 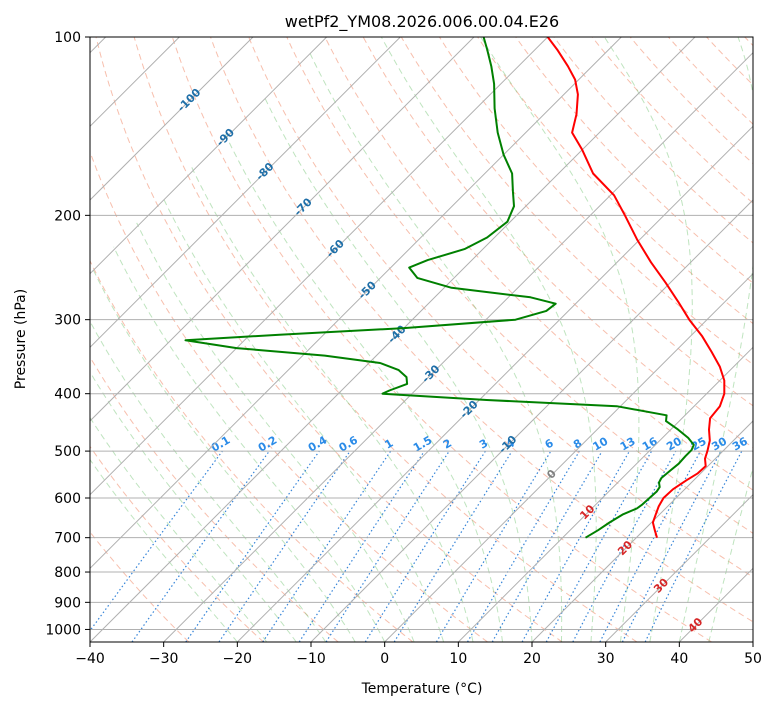 I want to click on y-tick-label: 300, so click(x=67, y=321).